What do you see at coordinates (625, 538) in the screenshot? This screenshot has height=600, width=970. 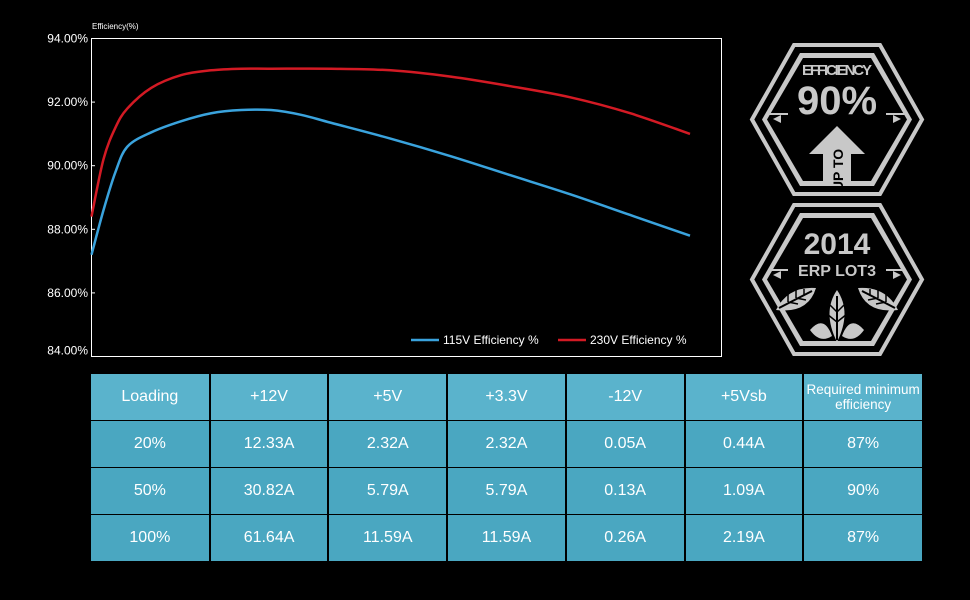 I see `table-cell: 0.26A` at bounding box center [625, 538].